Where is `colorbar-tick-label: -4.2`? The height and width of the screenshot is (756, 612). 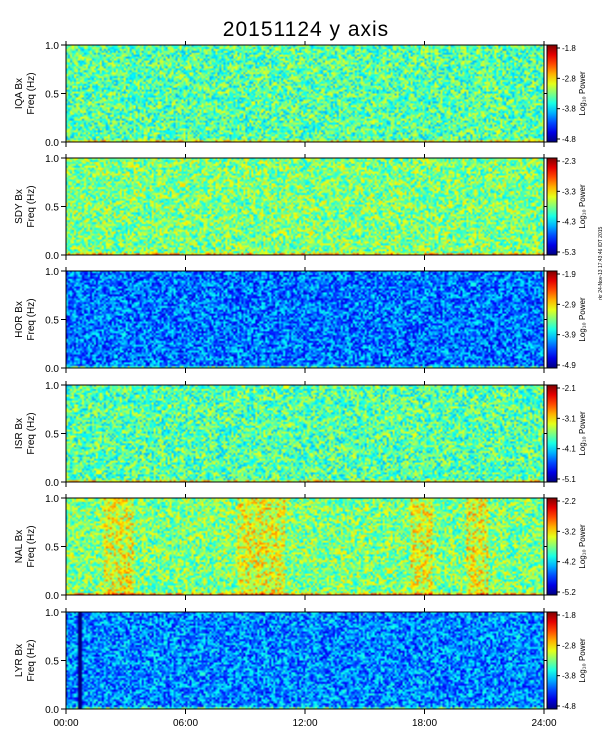
colorbar-tick-label: -4.2 is located at coordinates (569, 562).